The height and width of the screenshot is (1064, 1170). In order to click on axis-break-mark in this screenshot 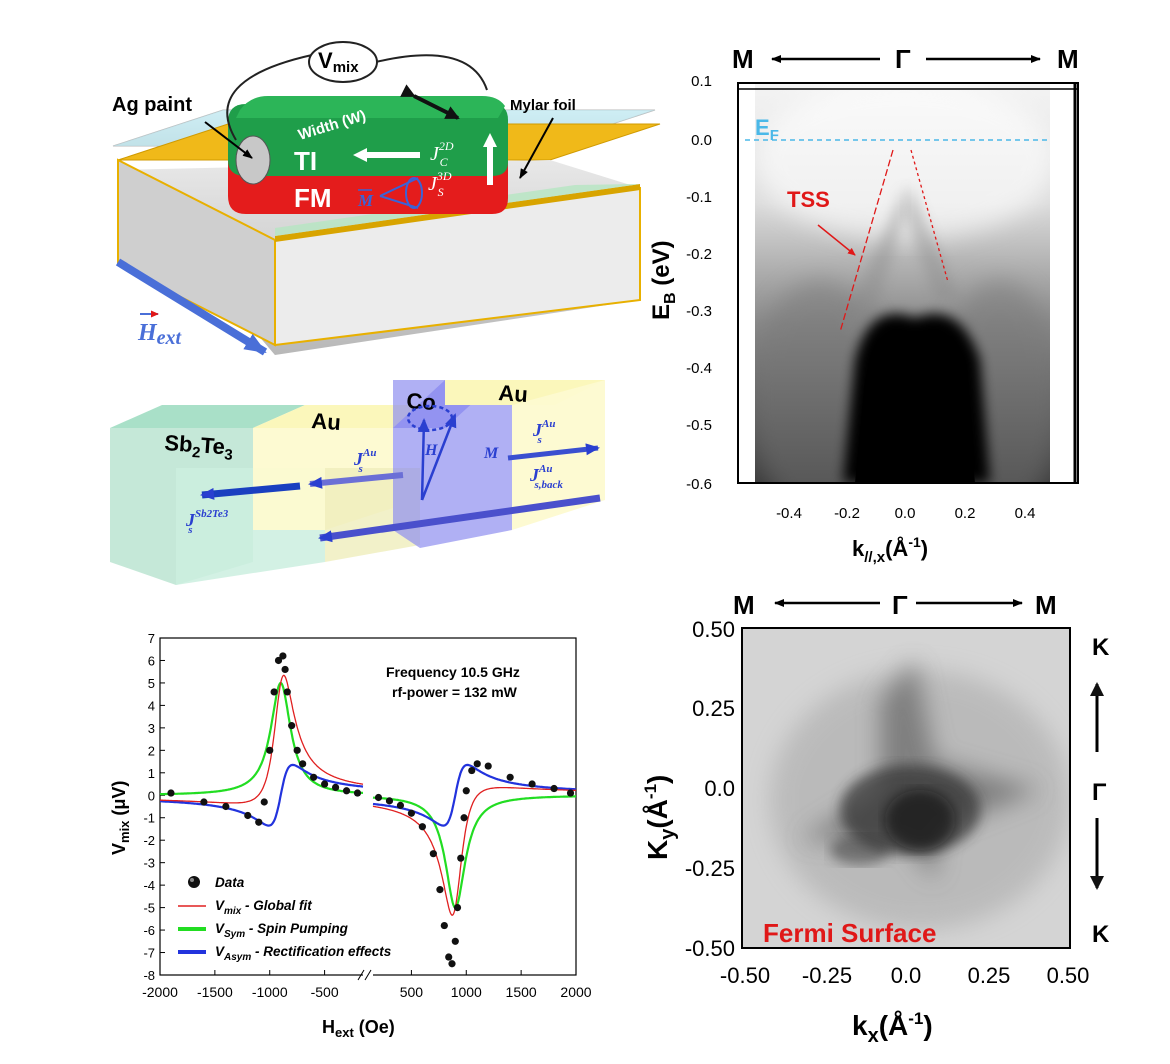, I will do `click(368, 975)`.